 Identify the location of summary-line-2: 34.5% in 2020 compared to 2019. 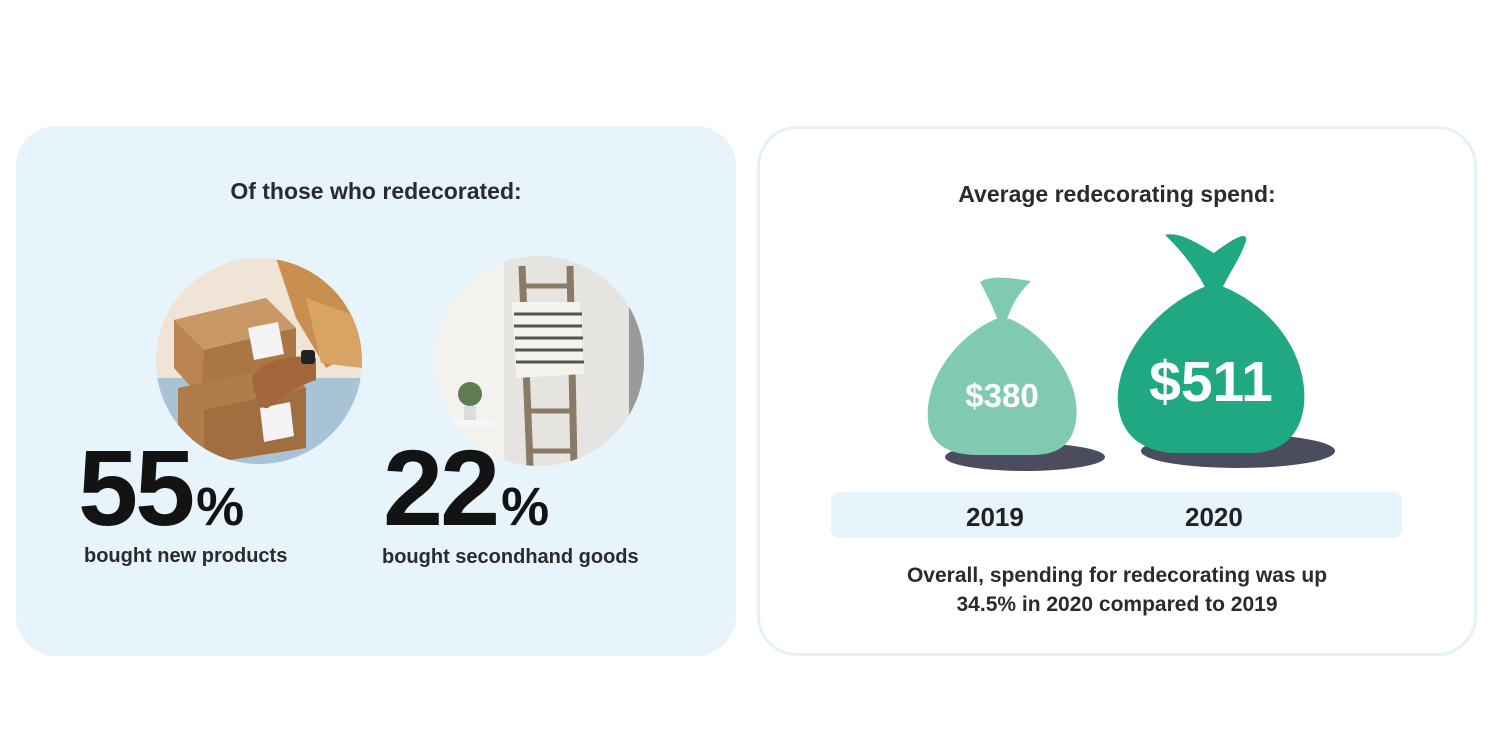
(1117, 604).